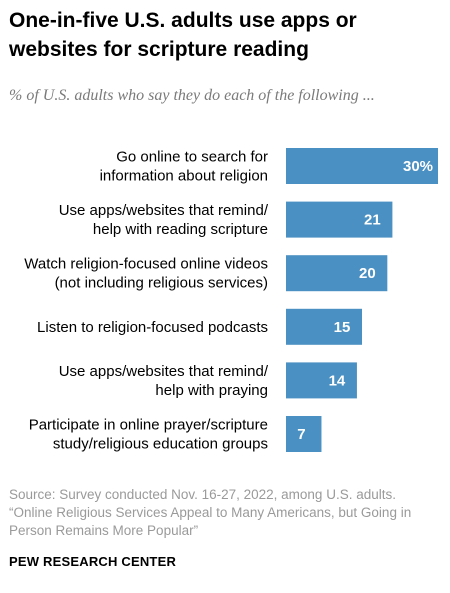 The image size is (450, 593). Describe the element at coordinates (337, 380) in the screenshot. I see `bar-value-label: 14` at that location.